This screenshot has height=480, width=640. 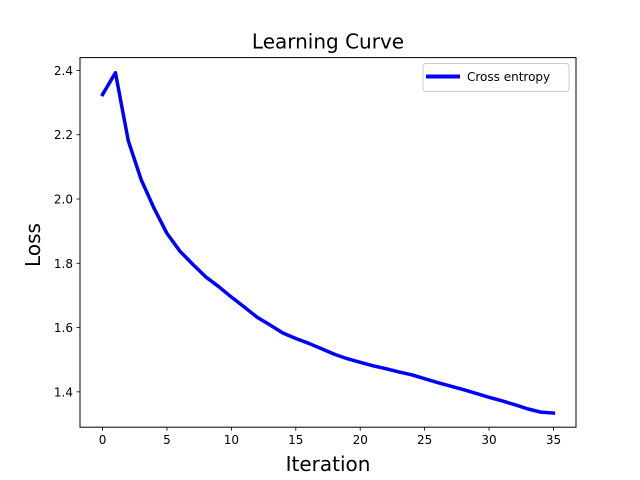 What do you see at coordinates (508, 77) in the screenshot?
I see `legend-label-cross-entropy: Cross entropy` at bounding box center [508, 77].